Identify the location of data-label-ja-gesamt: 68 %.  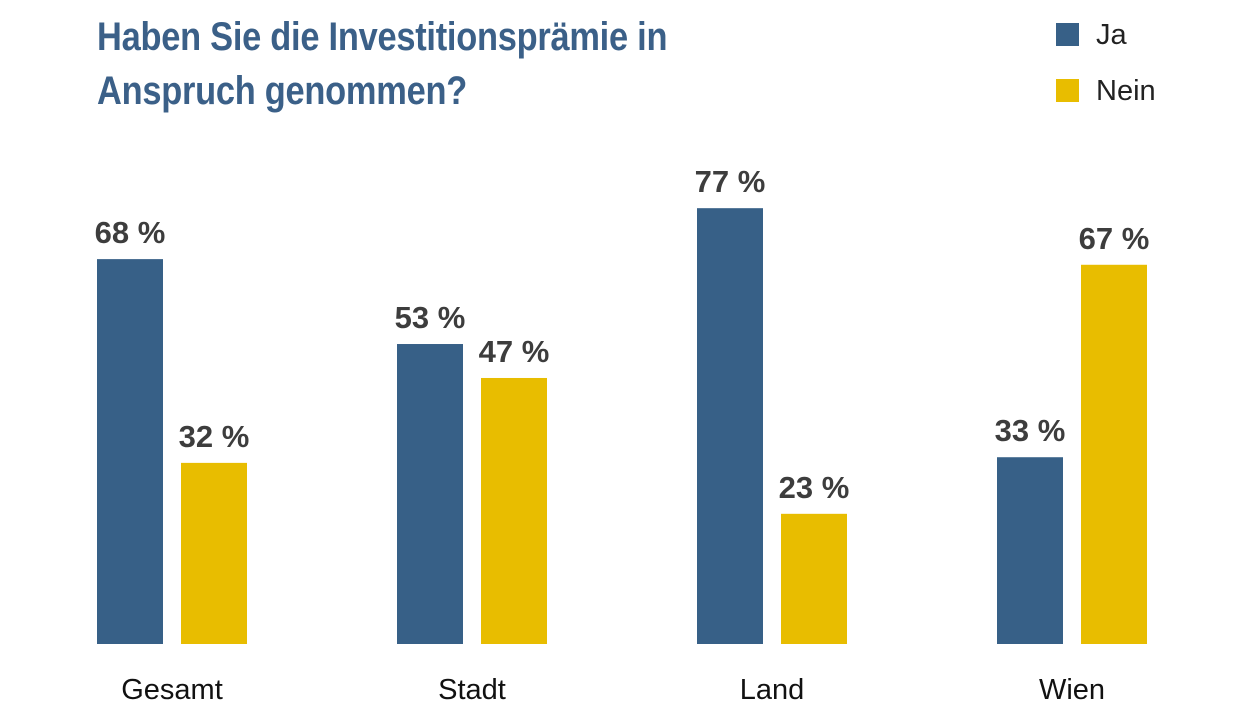
(130, 232).